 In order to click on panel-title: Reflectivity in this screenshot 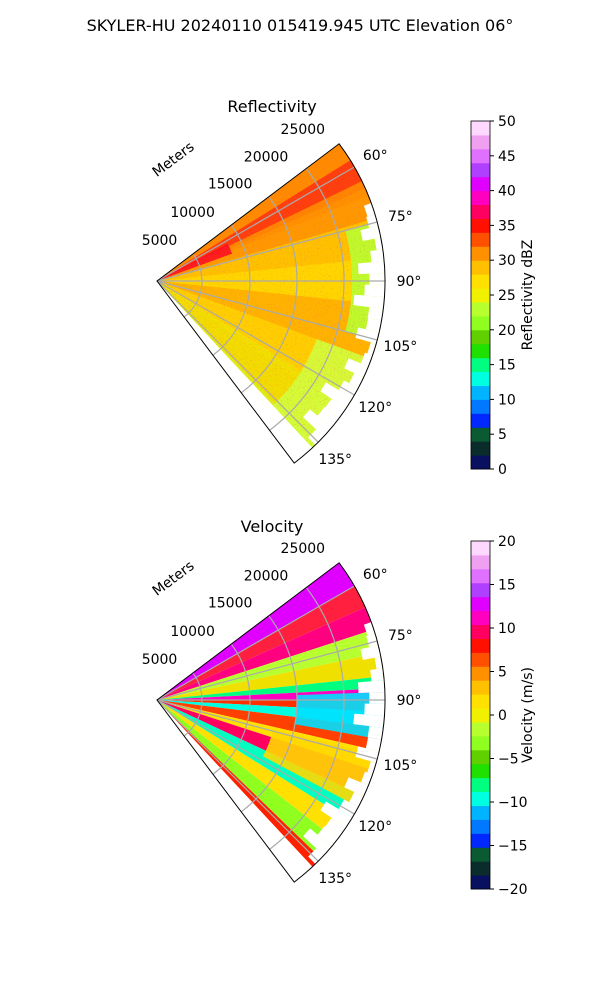, I will do `click(271, 106)`.